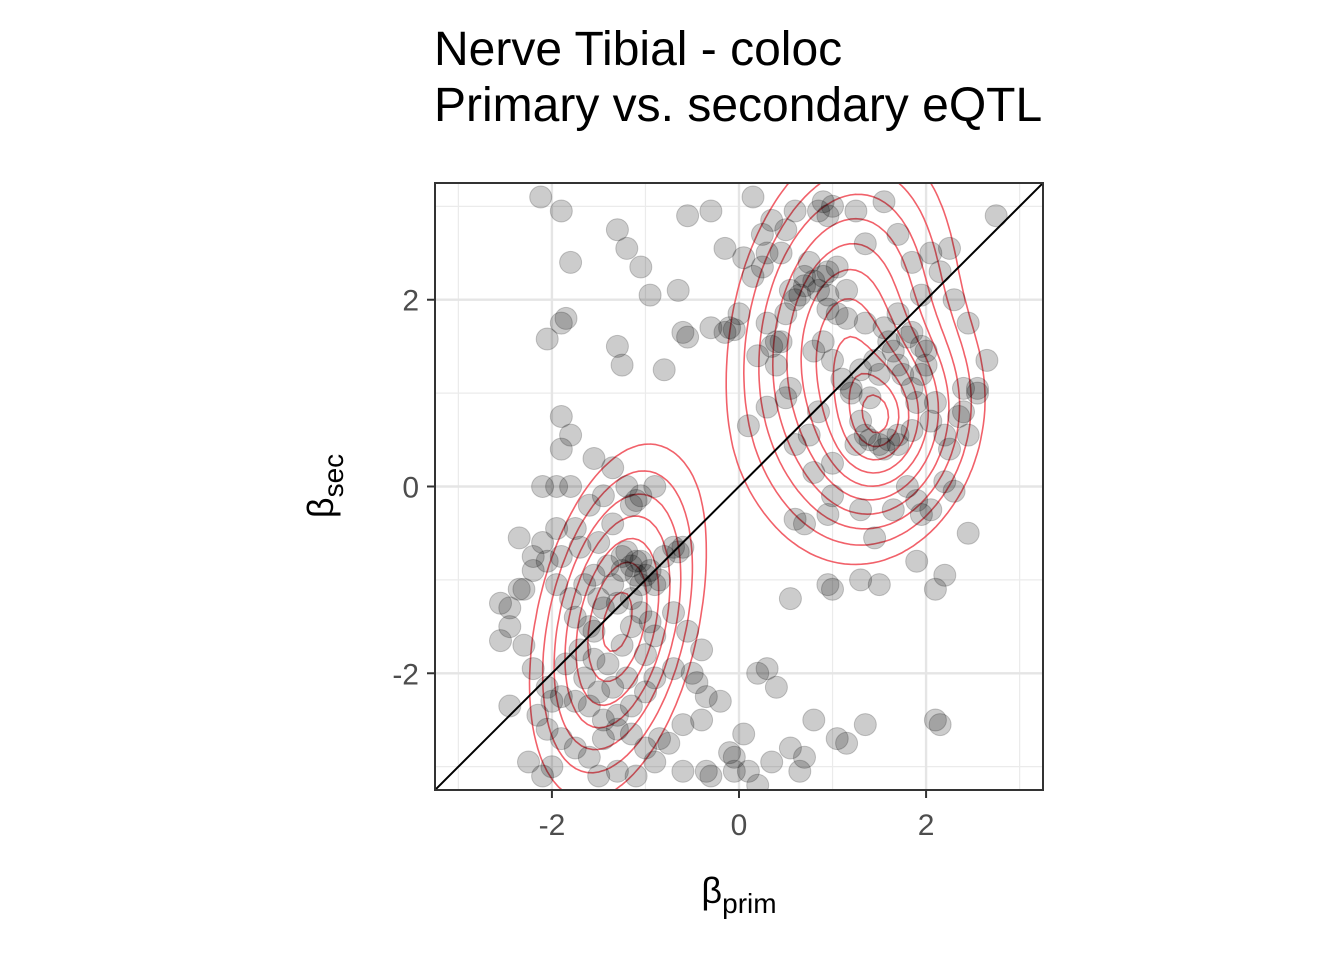 The image size is (1344, 960). What do you see at coordinates (410, 301) in the screenshot?
I see `y-tick-label: 2` at bounding box center [410, 301].